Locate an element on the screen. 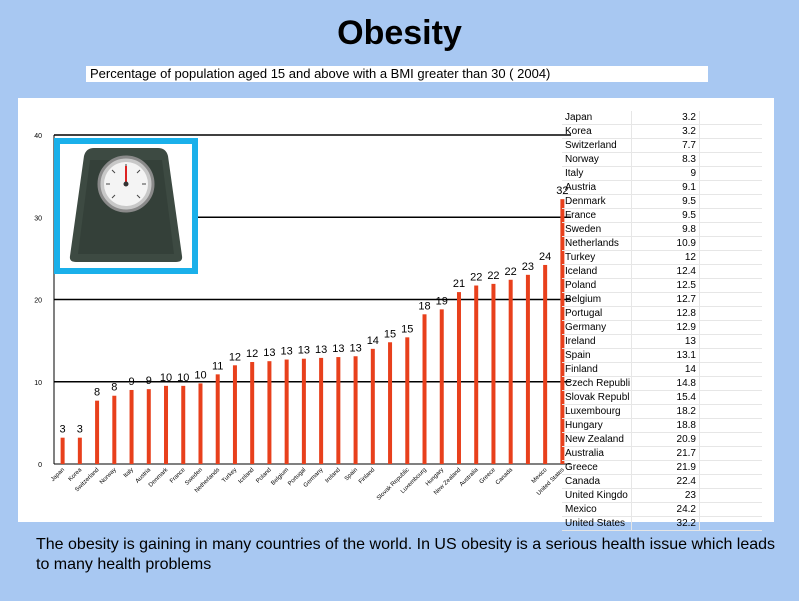  table-value-cell: 14.8 is located at coordinates (666, 383).